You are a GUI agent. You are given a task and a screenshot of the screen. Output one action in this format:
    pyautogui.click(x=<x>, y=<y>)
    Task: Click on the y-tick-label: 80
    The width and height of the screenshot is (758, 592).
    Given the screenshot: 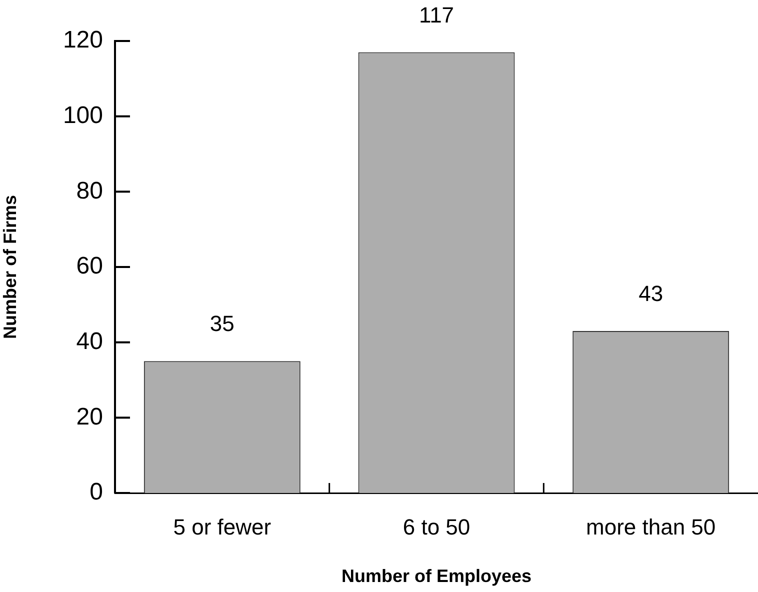 What is the action you would take?
    pyautogui.click(x=89, y=190)
    